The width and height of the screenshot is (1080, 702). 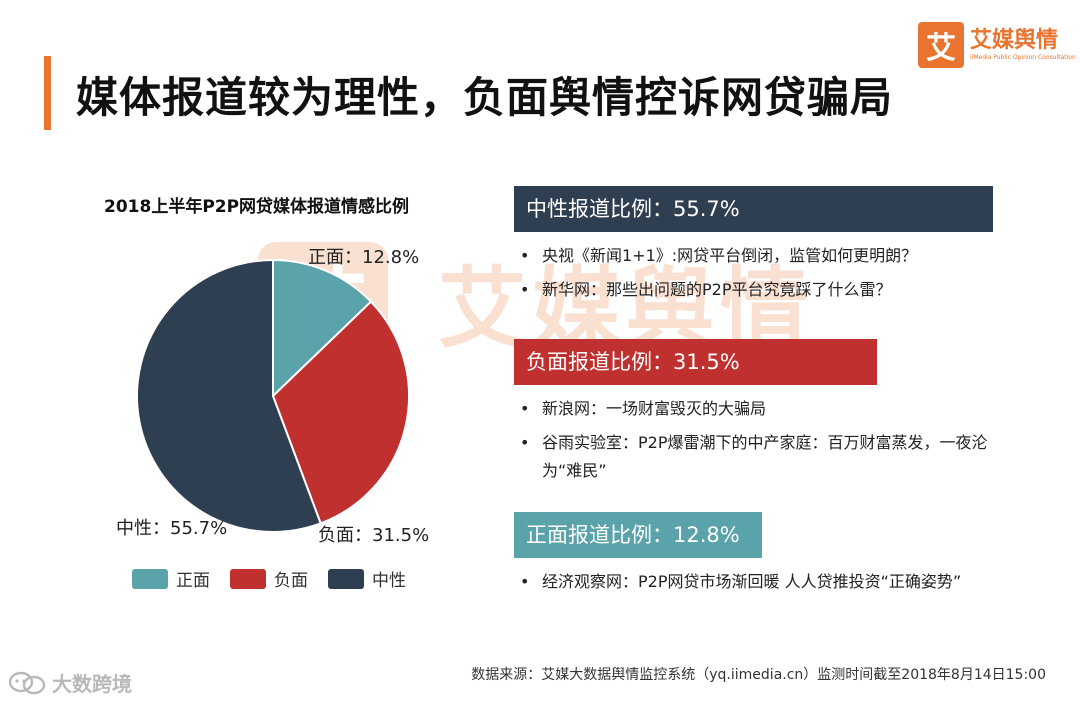 What do you see at coordinates (363, 257) in the screenshot?
I see `pie-label-positive: 正面：12.8%` at bounding box center [363, 257].